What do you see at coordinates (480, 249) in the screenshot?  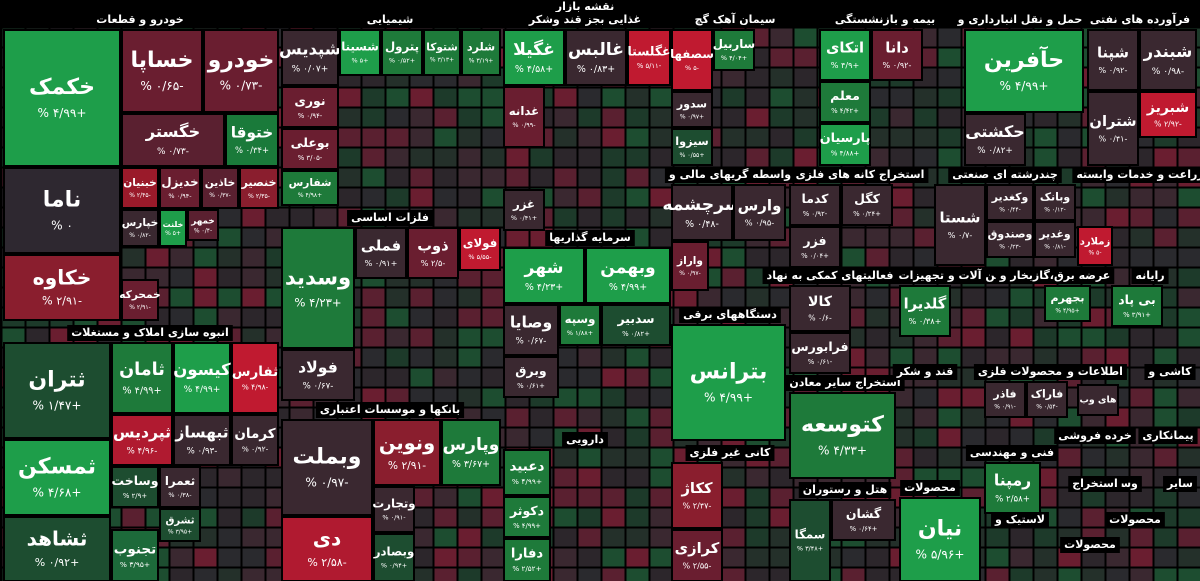 I see `stock-tile: فولای -۵/۵۵ %` at bounding box center [480, 249].